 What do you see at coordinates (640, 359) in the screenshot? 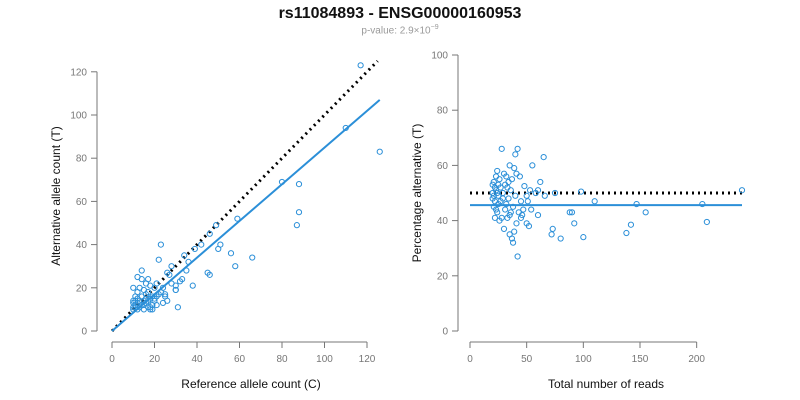
I see `x-tick-label: 150` at bounding box center [640, 359].